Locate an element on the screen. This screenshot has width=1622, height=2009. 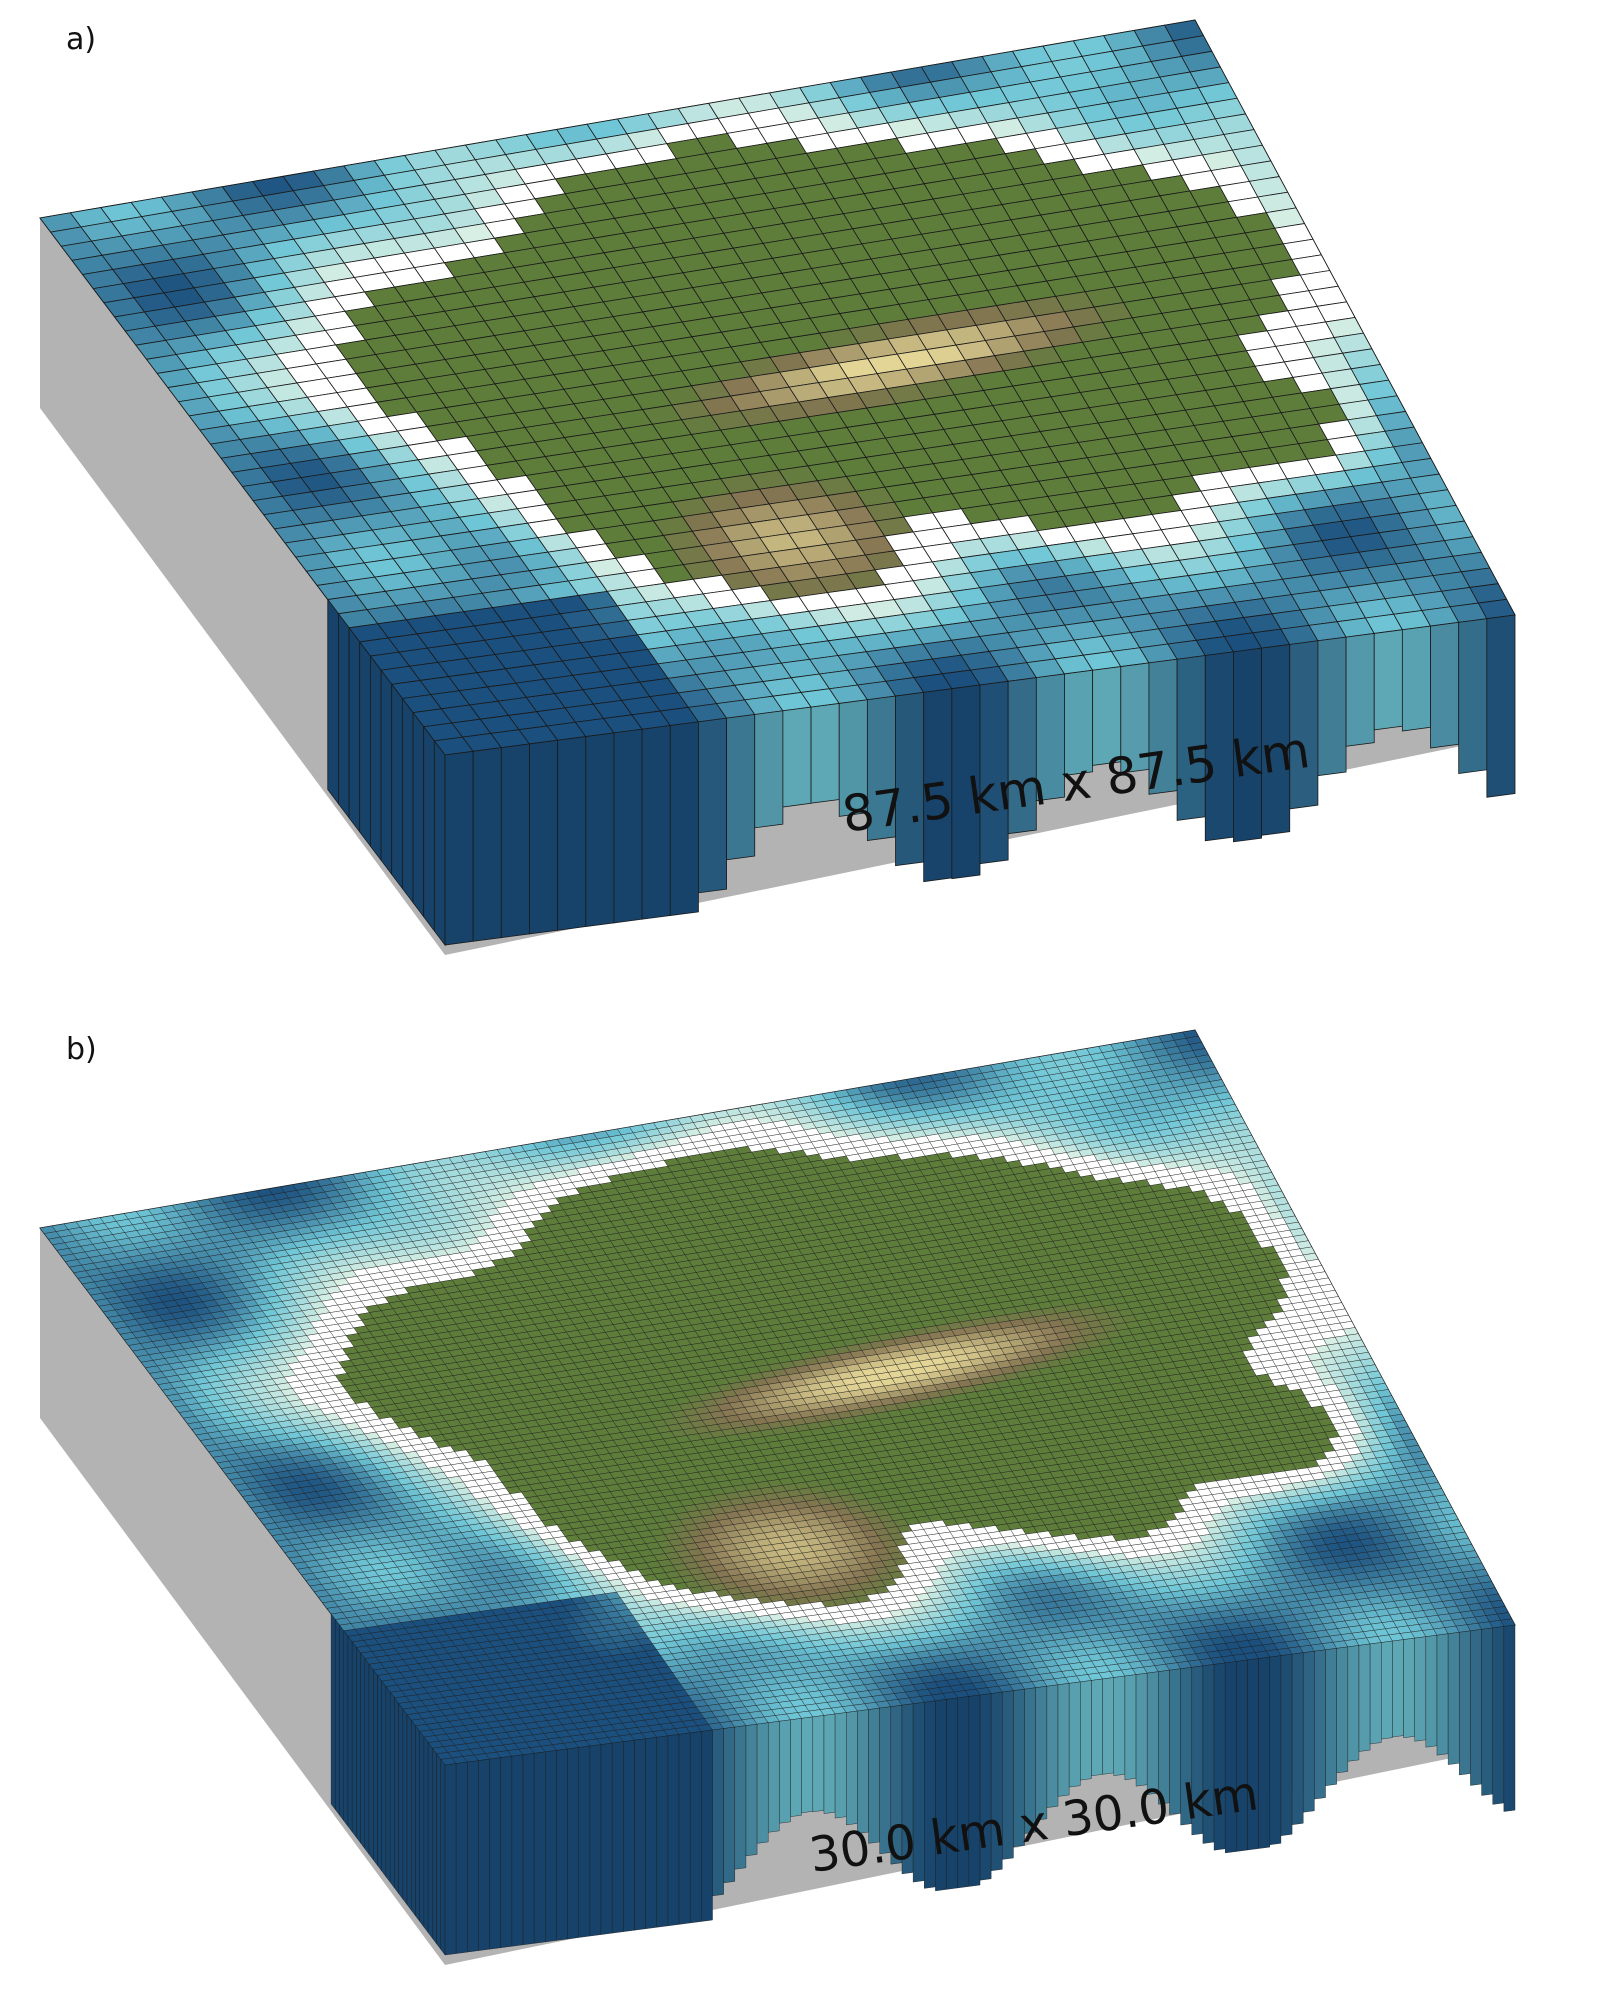
panel-label-a: a) is located at coordinates (81, 39).